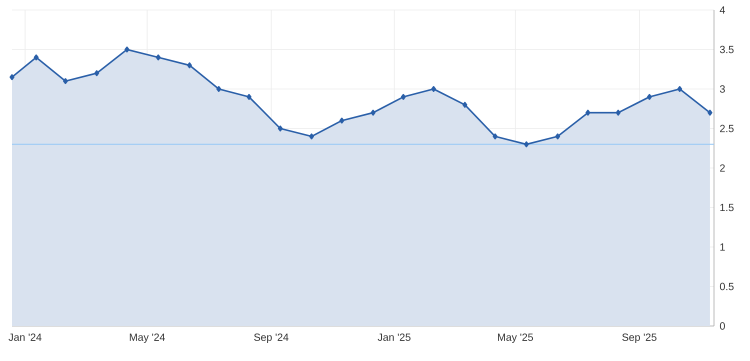 The image size is (750, 361). I want to click on y-tick-label: 4, so click(723, 10).